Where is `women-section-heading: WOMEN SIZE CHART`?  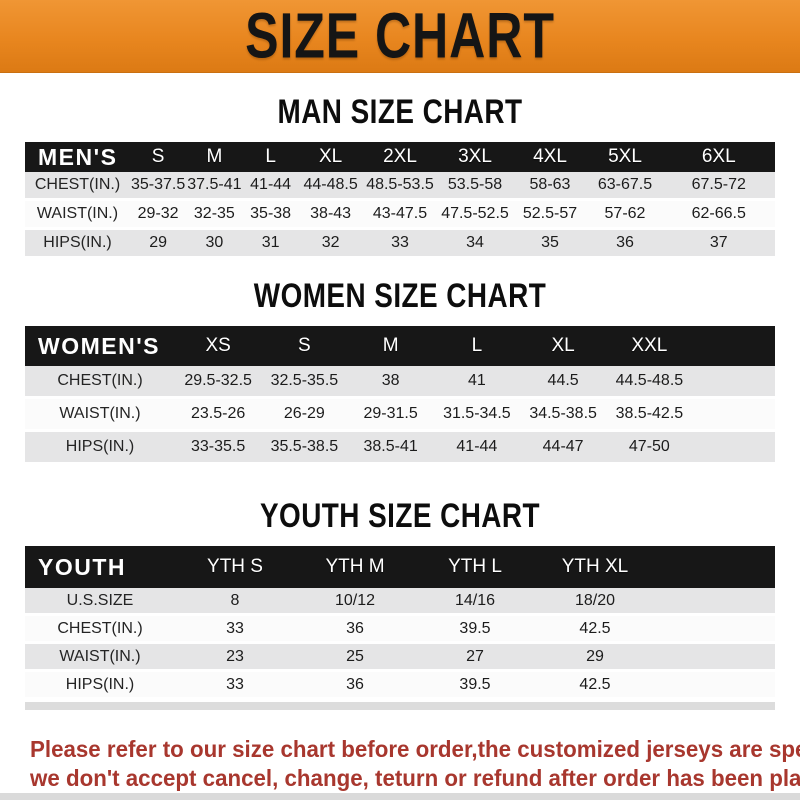
women-section-heading: WOMEN SIZE CHART is located at coordinates (400, 295).